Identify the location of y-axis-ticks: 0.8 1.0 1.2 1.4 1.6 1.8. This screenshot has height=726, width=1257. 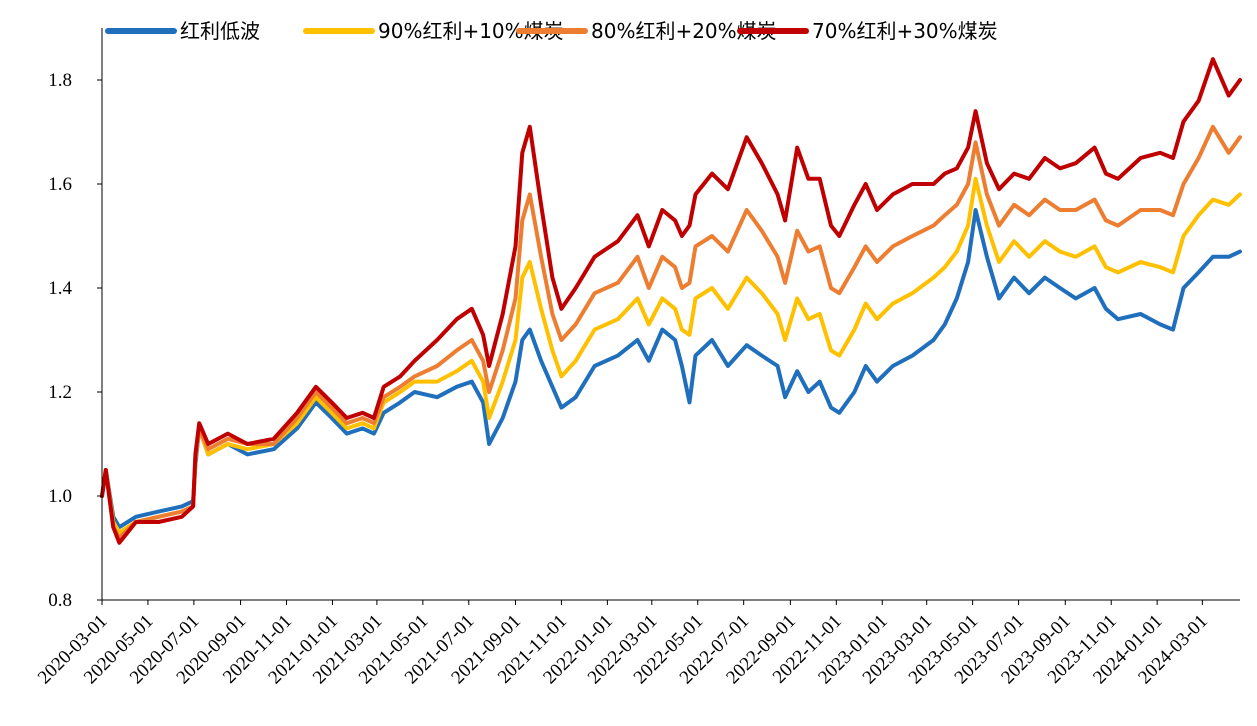
(75, 340).